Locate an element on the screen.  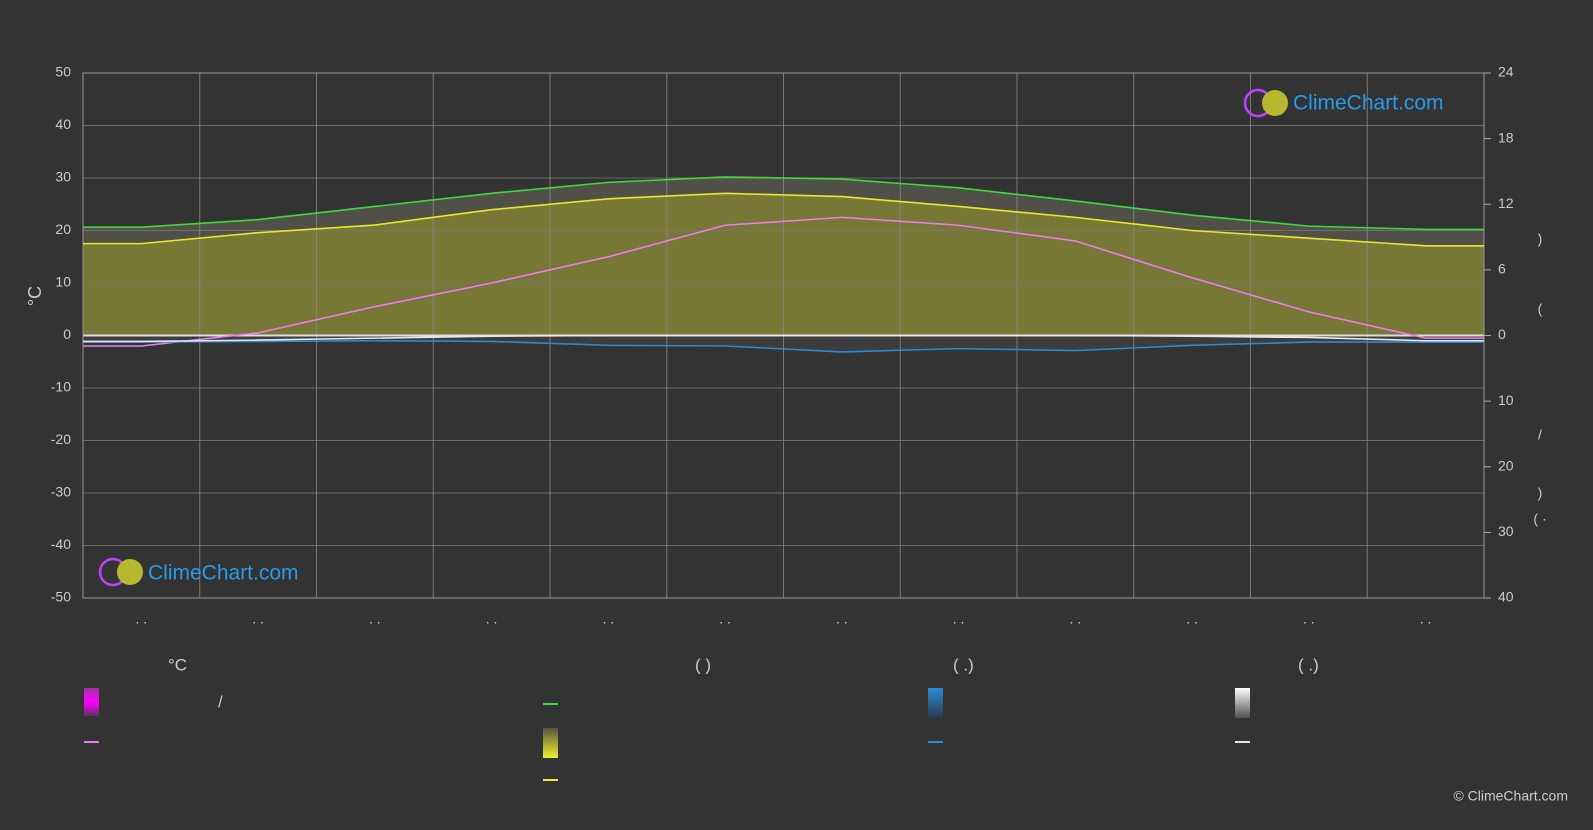
y3-tick-label: 10 is located at coordinates (1506, 400).